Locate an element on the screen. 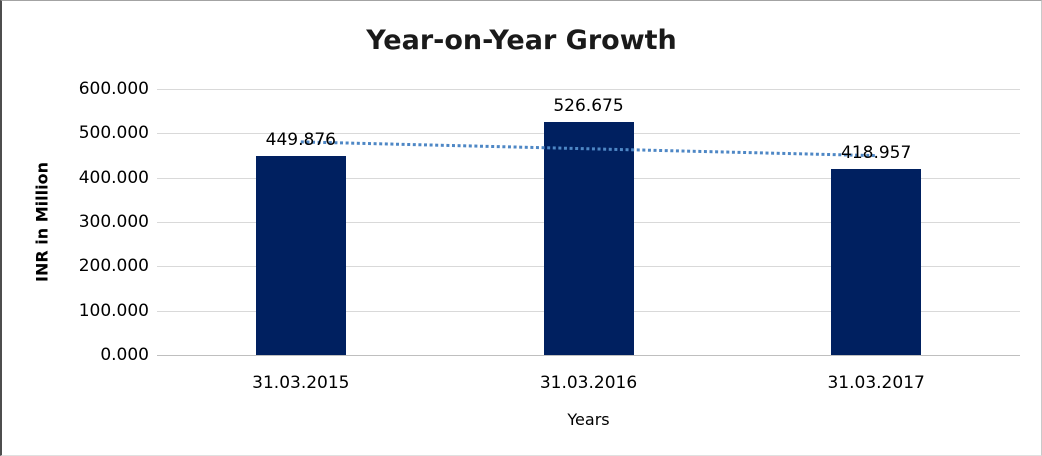 This screenshot has height=456, width=1042. trendline-path is located at coordinates (588, 149).